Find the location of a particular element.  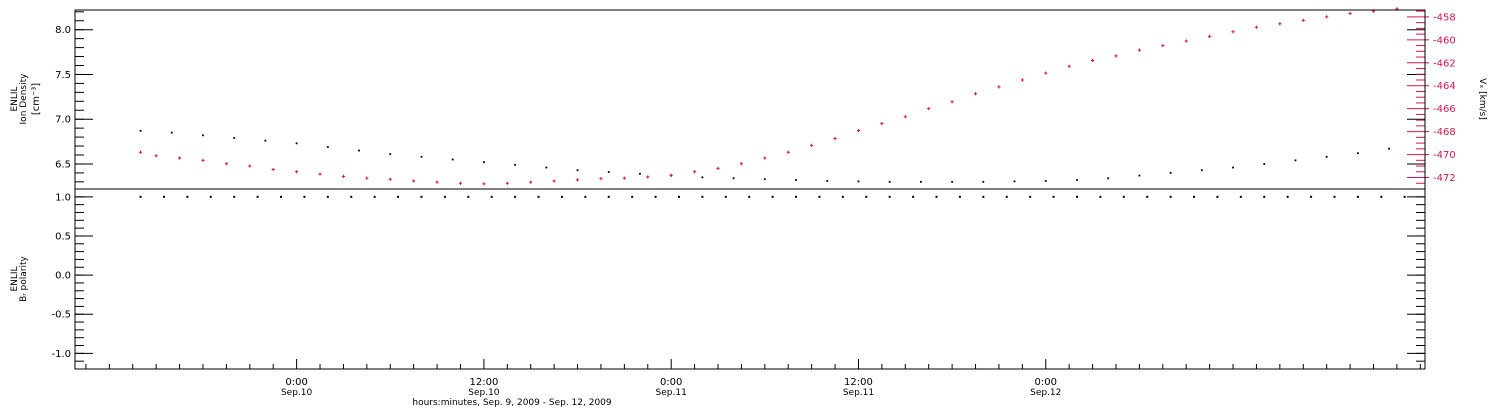

top-ytick-label: 7.0 is located at coordinates (63, 120).